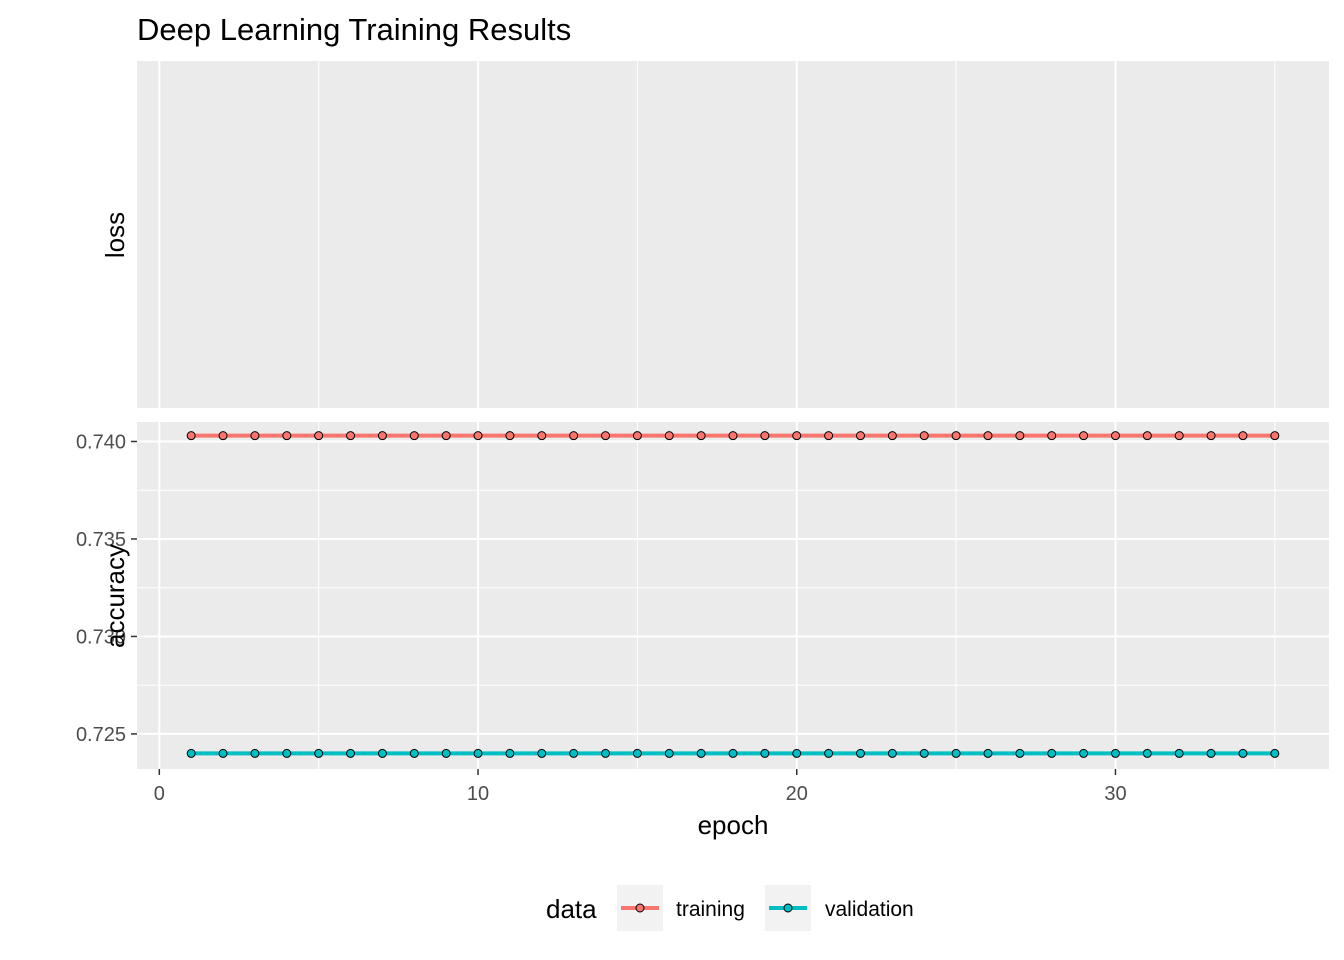 Image resolution: width=1344 pixels, height=960 pixels. Describe the element at coordinates (797, 794) in the screenshot. I see `x-tick-label: 20` at that location.